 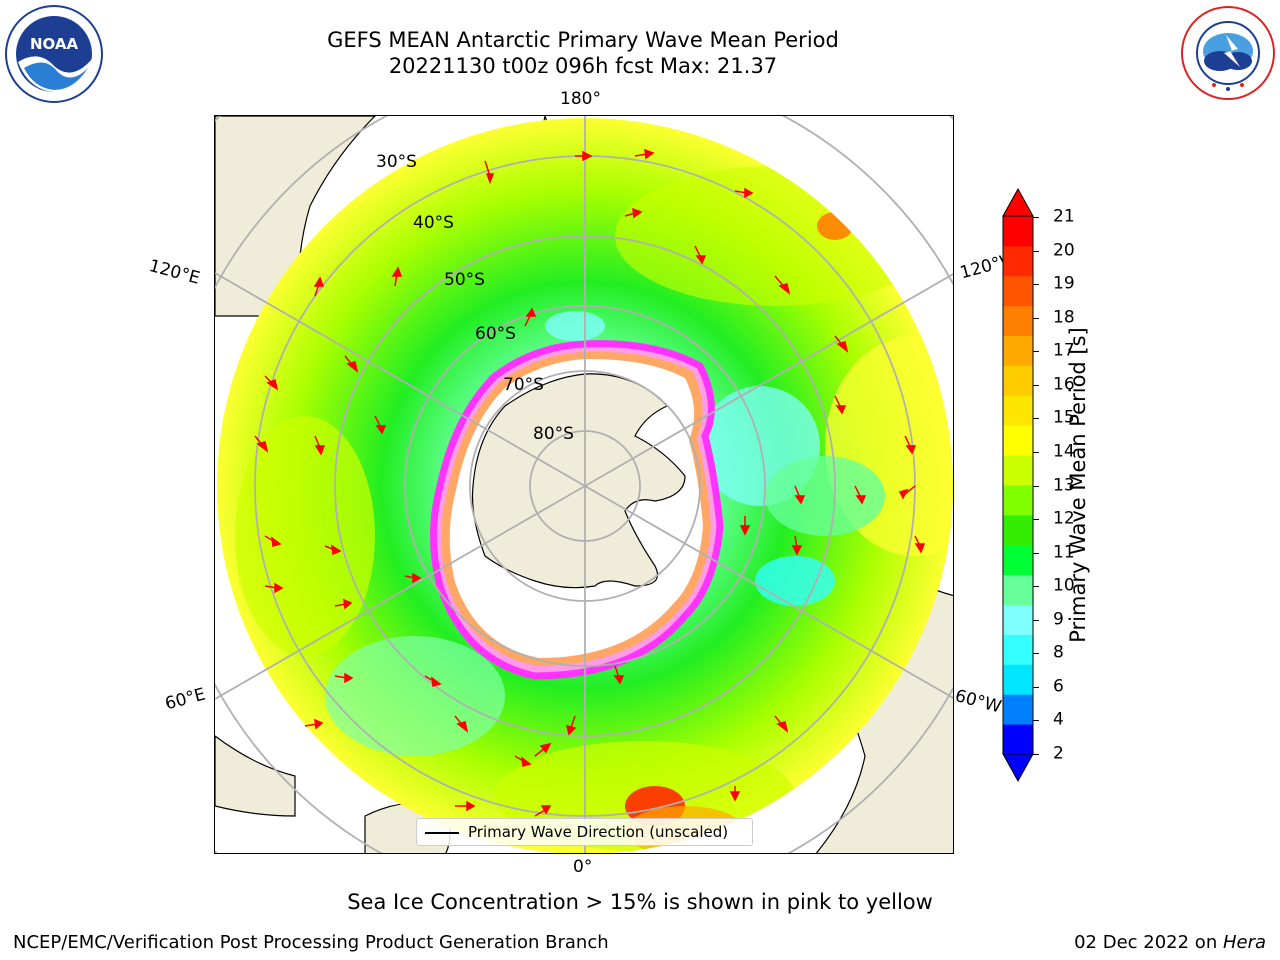 I want to click on footer-date: 02 Dec 2022 on Hera, so click(x=1170, y=942).